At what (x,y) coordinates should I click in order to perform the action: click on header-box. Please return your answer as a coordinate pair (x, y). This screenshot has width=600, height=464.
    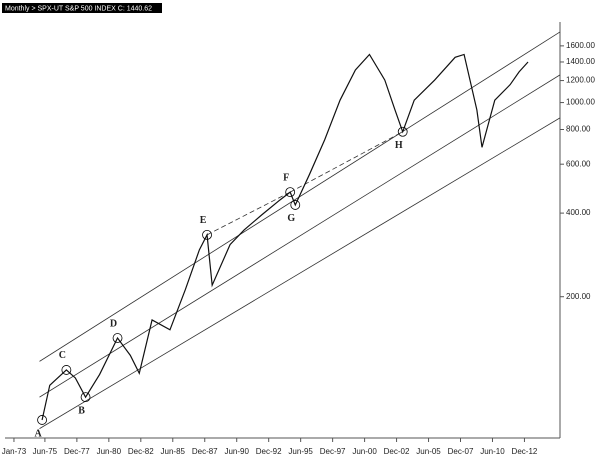
    Looking at the image, I should click on (82, 8).